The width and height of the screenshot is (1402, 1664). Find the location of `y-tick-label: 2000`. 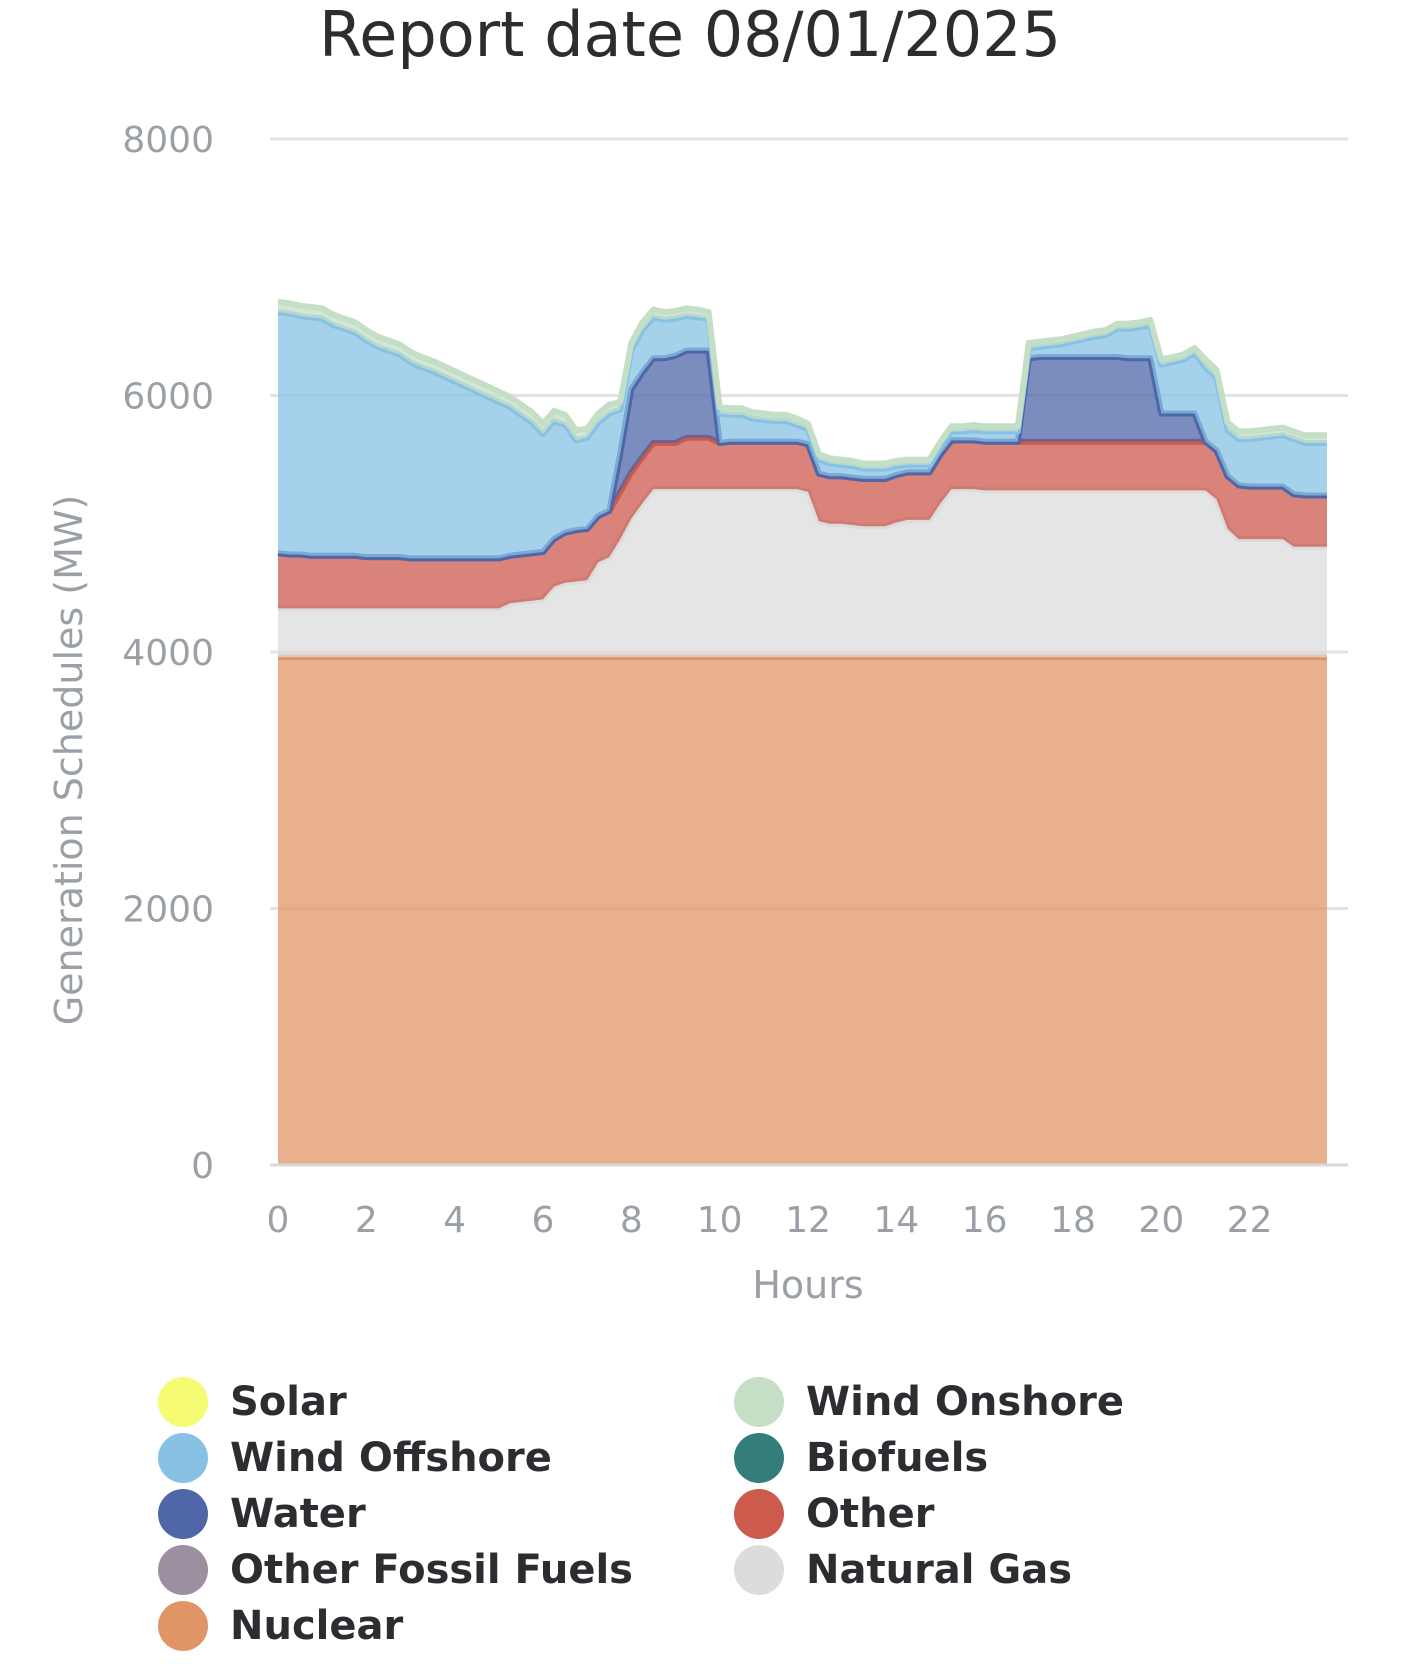

y-tick-label: 2000 is located at coordinates (168, 910).